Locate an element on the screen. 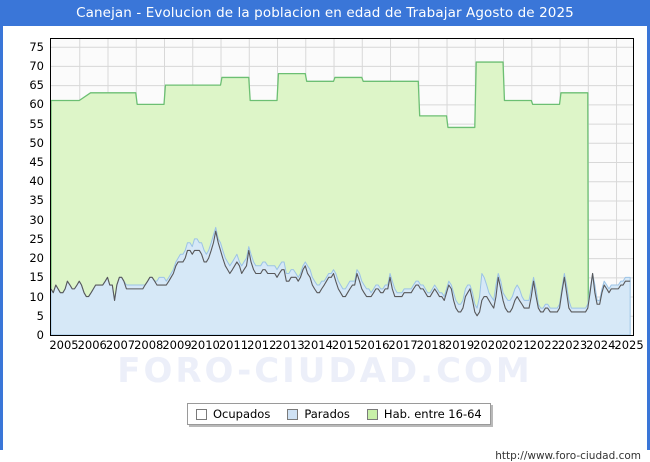  x-tick-label: 2018 is located at coordinates (431, 345).